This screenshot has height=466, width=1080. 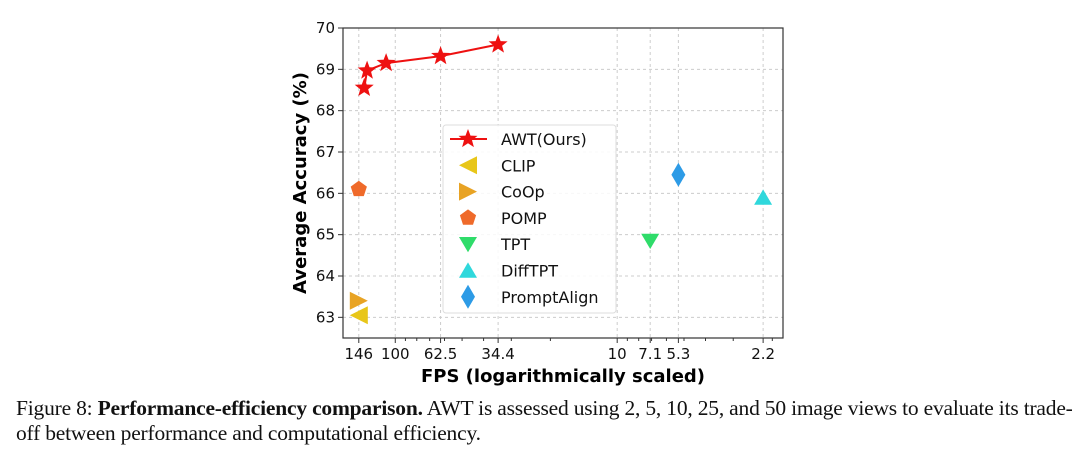 What do you see at coordinates (563, 376) in the screenshot?
I see `x-axis-label: FPS (logarithmically scaled)` at bounding box center [563, 376].